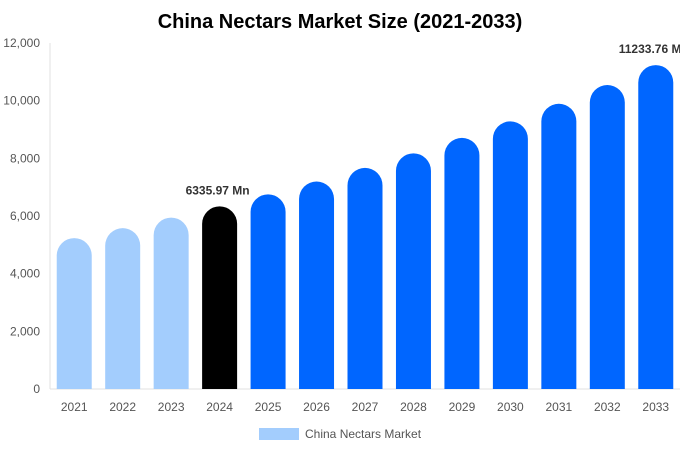  What do you see at coordinates (363, 434) in the screenshot?
I see `legend-label: China Nectars Market` at bounding box center [363, 434].